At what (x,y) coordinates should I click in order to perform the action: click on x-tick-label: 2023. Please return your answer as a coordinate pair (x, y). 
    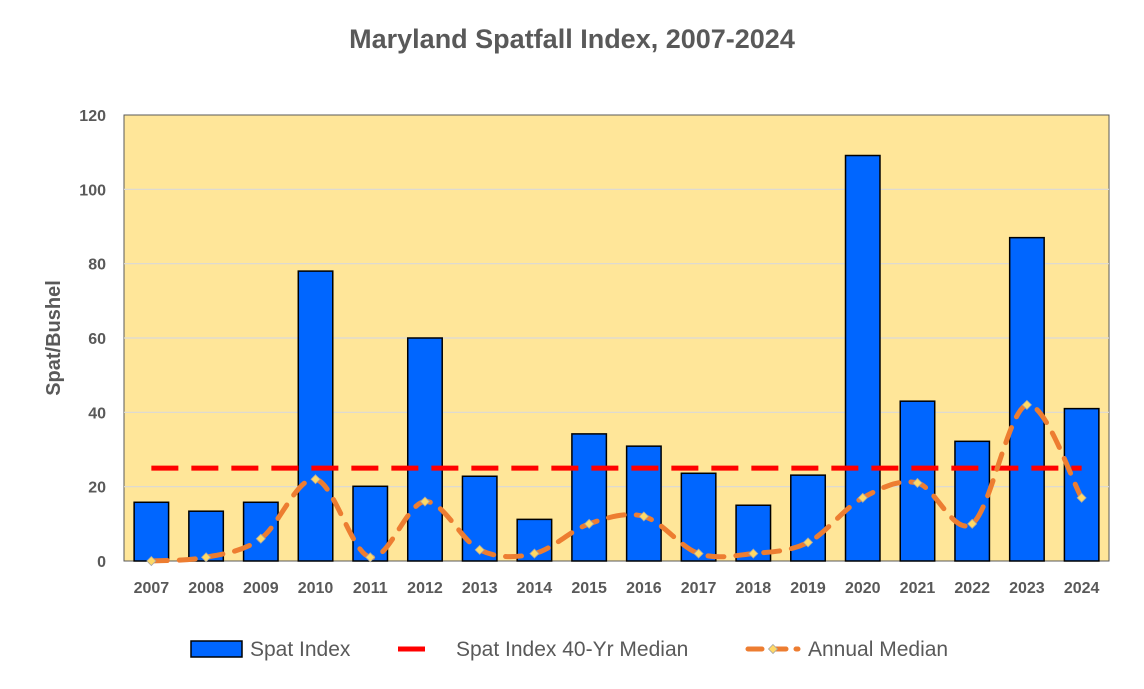
    Looking at the image, I should click on (1027, 588).